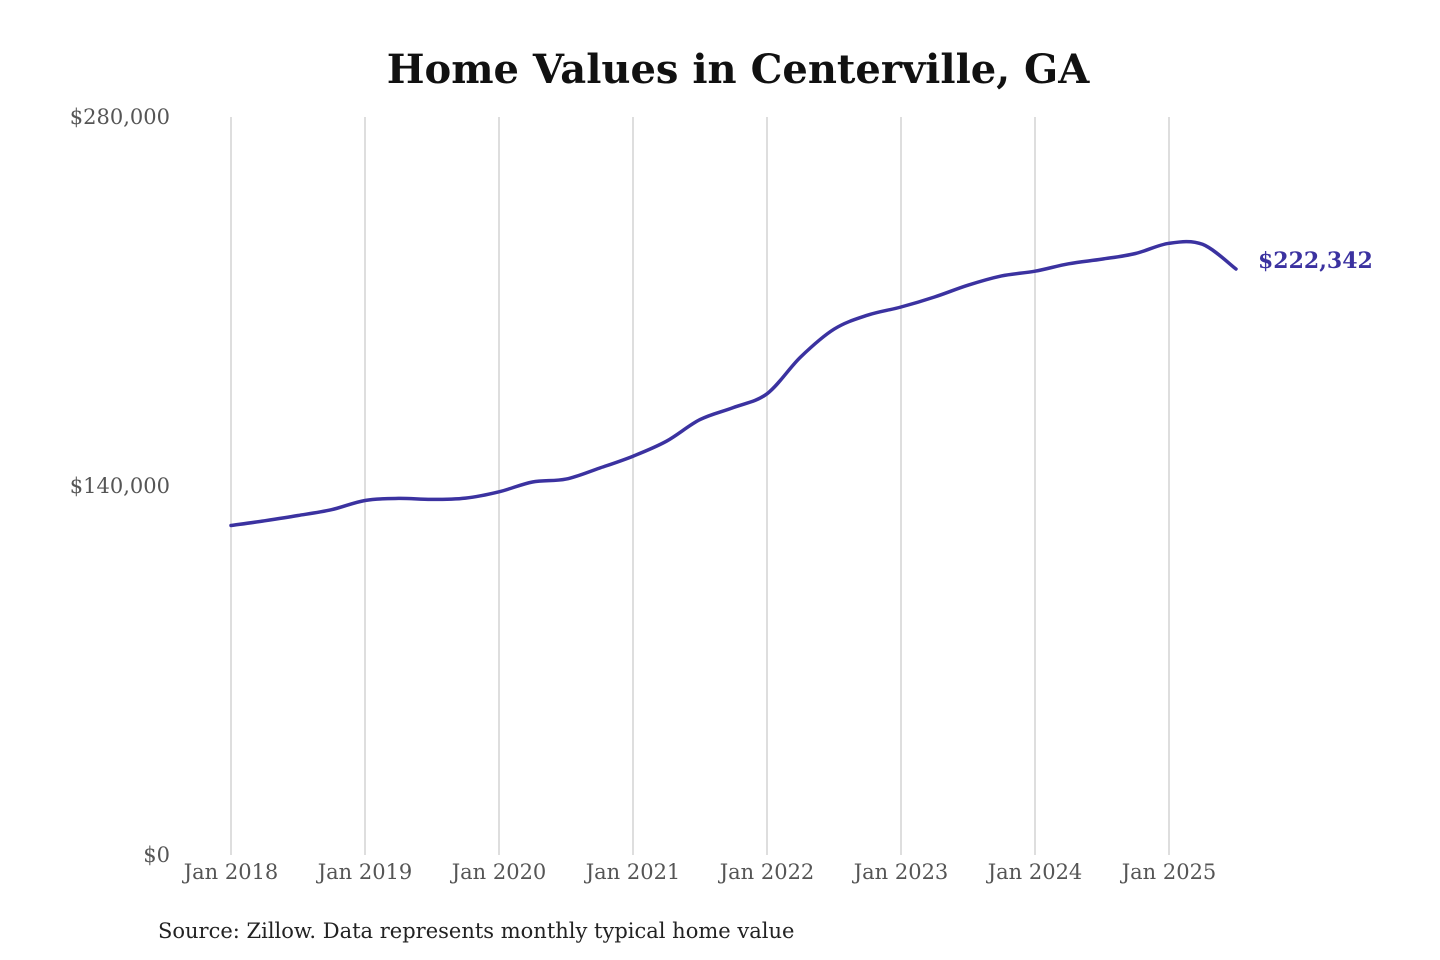 The width and height of the screenshot is (1440, 960). Describe the element at coordinates (900, 872) in the screenshot. I see `x-tick-label: Jan 2023` at that location.